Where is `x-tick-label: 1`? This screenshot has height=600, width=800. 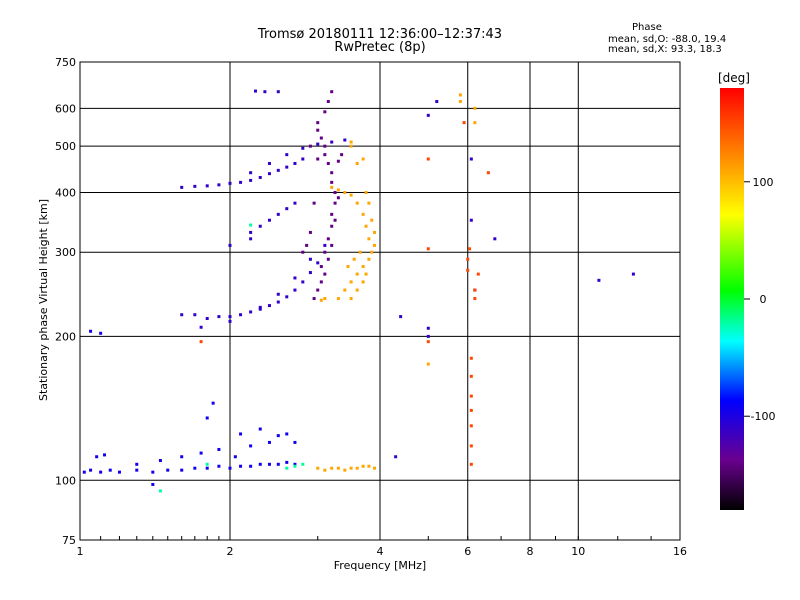
x-tick-label: 1 is located at coordinates (80, 551).